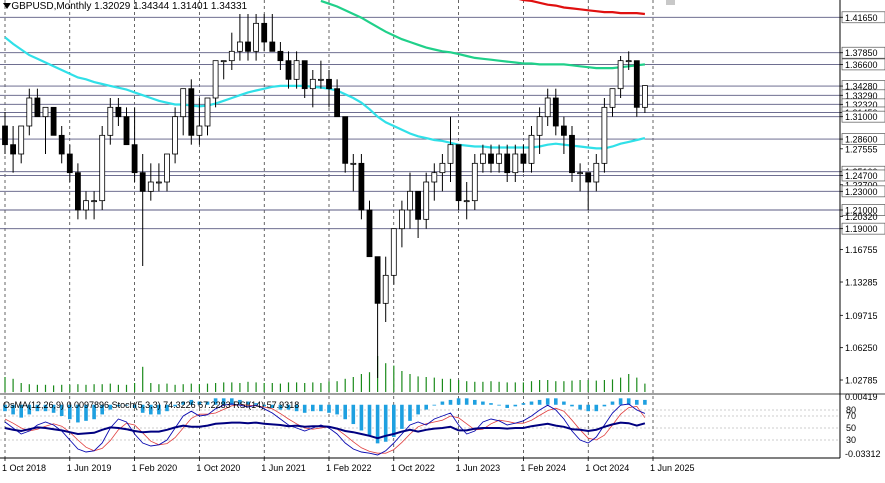 The image size is (885, 483). What do you see at coordinates (861, 140) in the screenshot?
I see `price-tick-label: 1.28600` at bounding box center [861, 140].